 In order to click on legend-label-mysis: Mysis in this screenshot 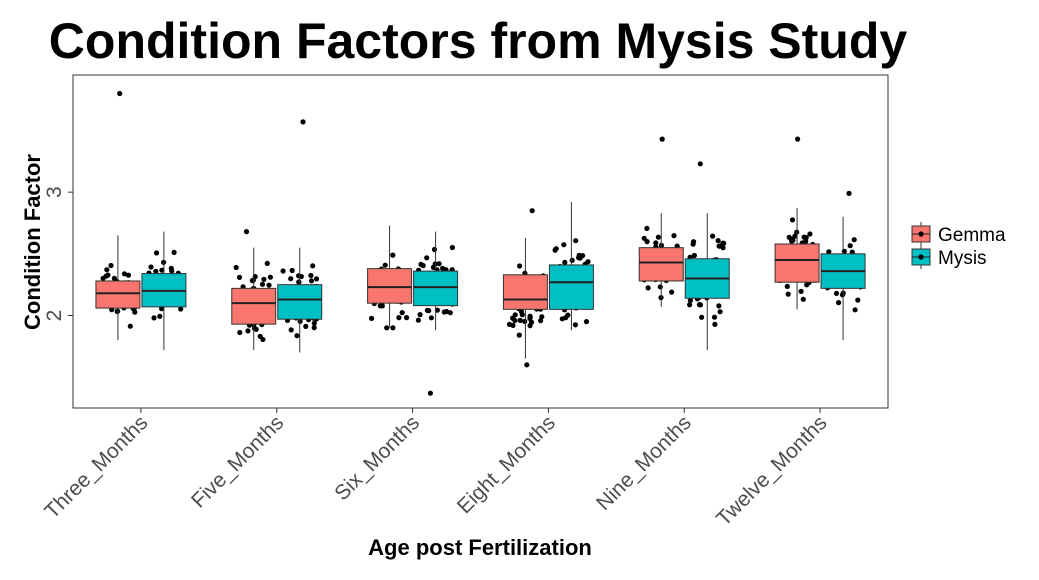, I will do `click(962, 258)`.